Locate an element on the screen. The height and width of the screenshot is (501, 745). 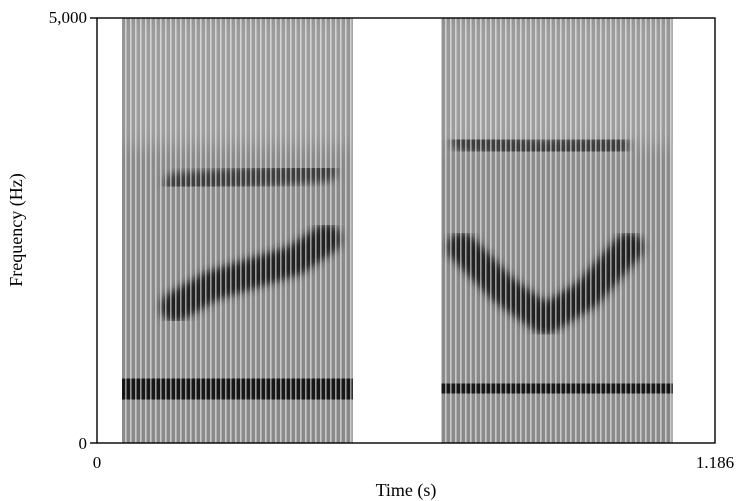
x-tick-label-left: 0 is located at coordinates (97, 462).